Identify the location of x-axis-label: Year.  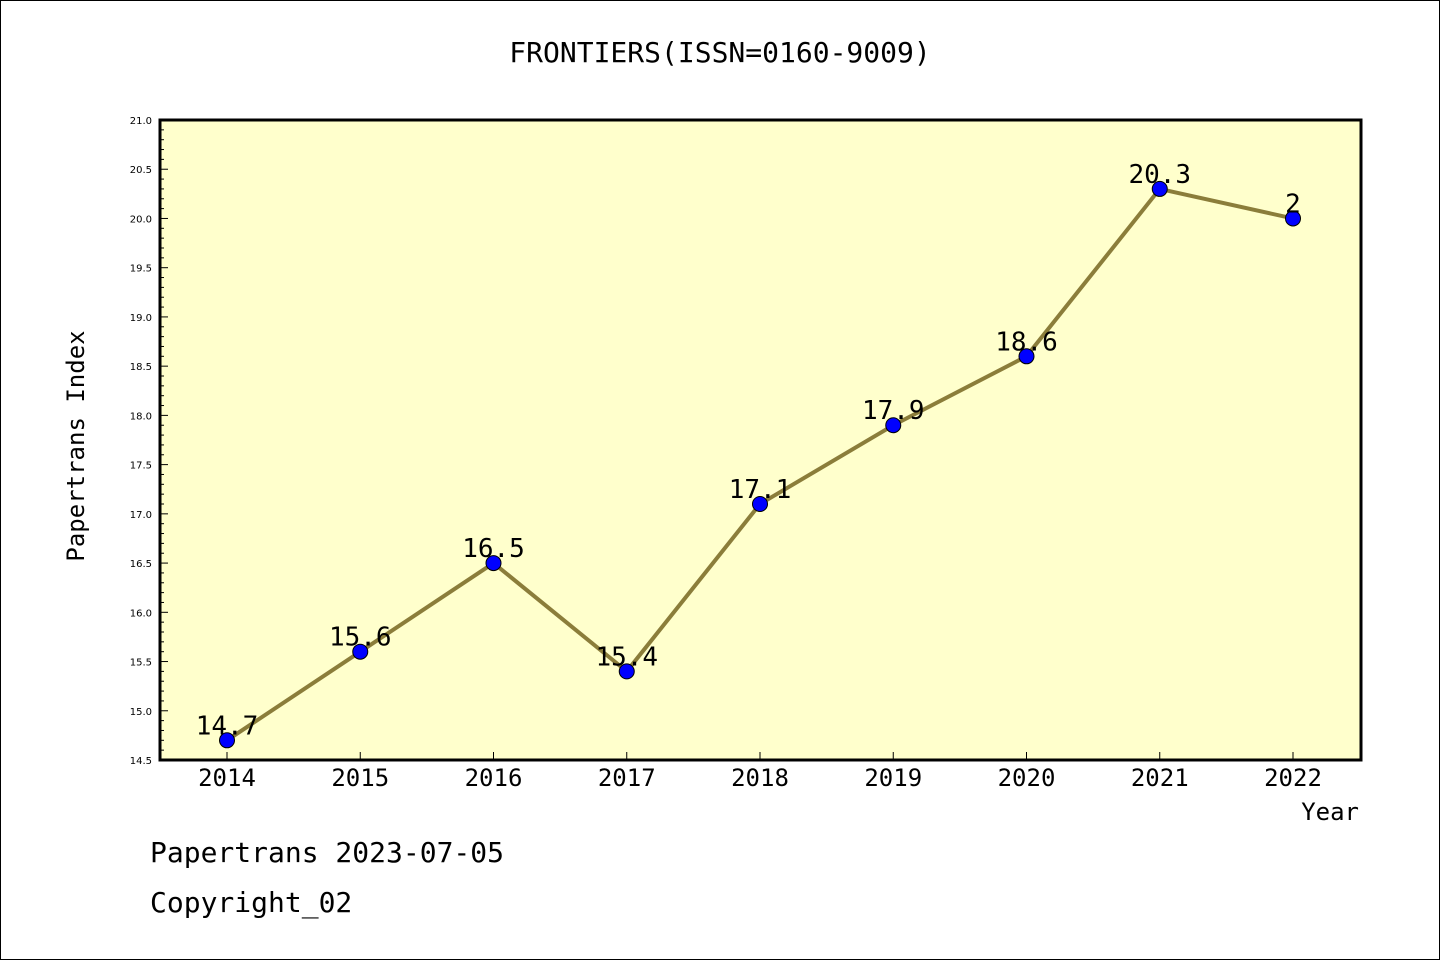
(1330, 812).